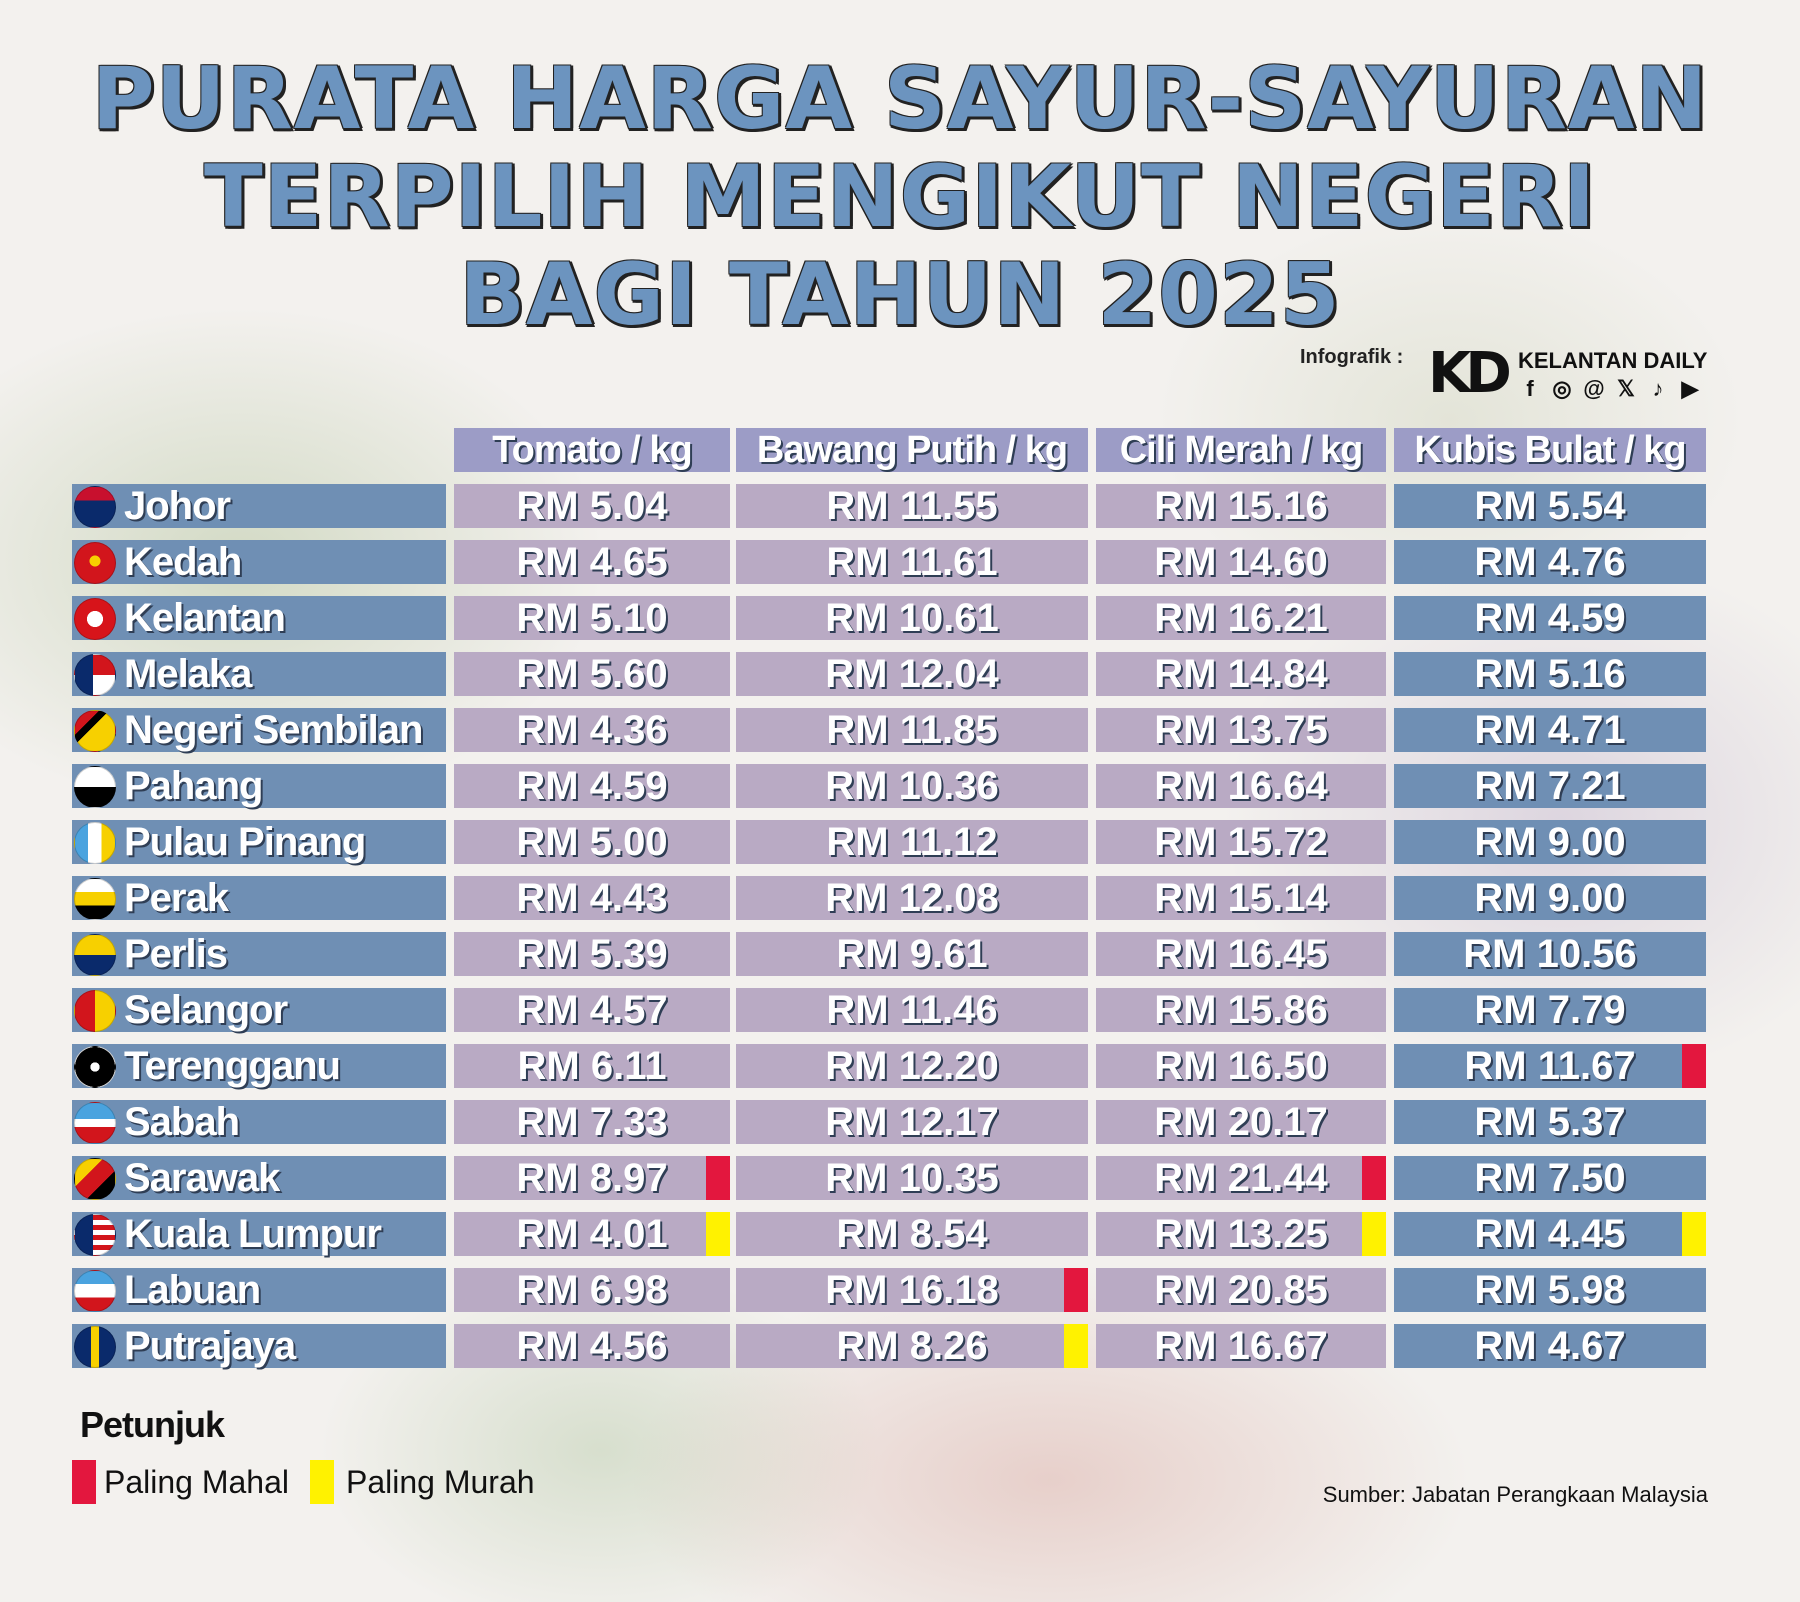 This screenshot has width=1800, height=1602. I want to click on price-cell: RM 5.54, so click(1550, 506).